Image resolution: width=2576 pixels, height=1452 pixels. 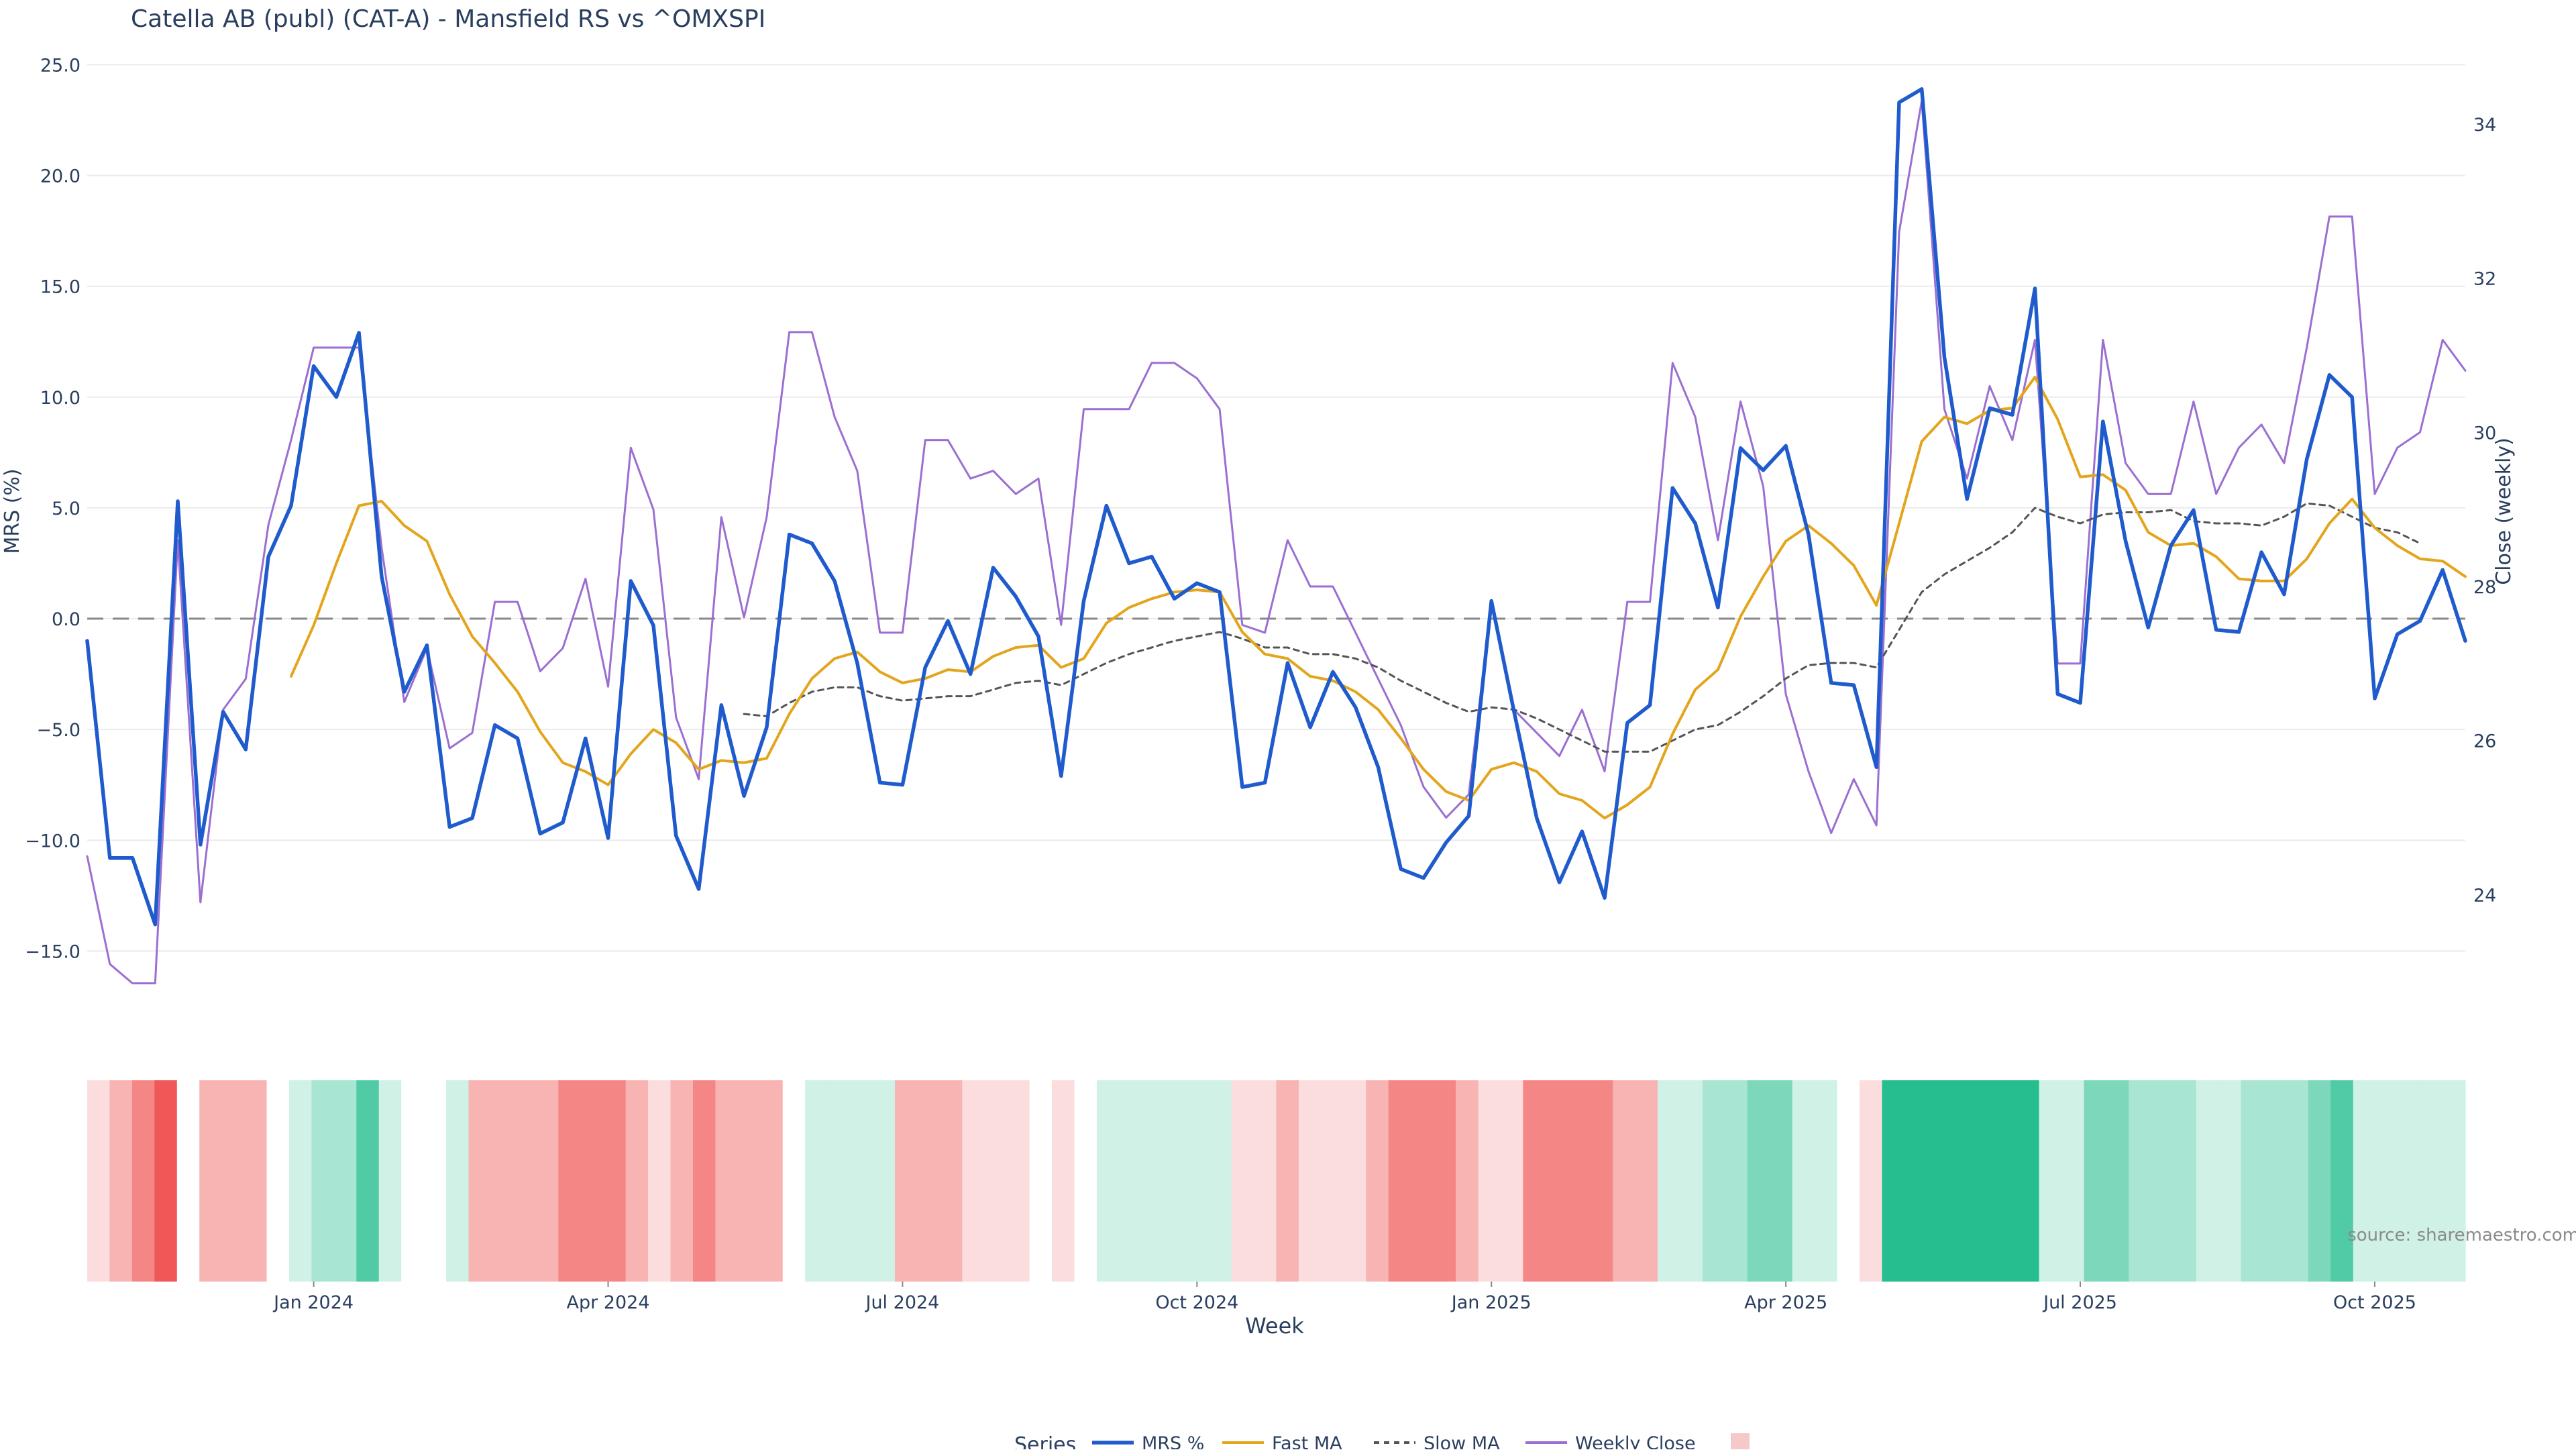 What do you see at coordinates (2374, 1303) in the screenshot?
I see `x-tick-label-7: Oct 2025` at bounding box center [2374, 1303].